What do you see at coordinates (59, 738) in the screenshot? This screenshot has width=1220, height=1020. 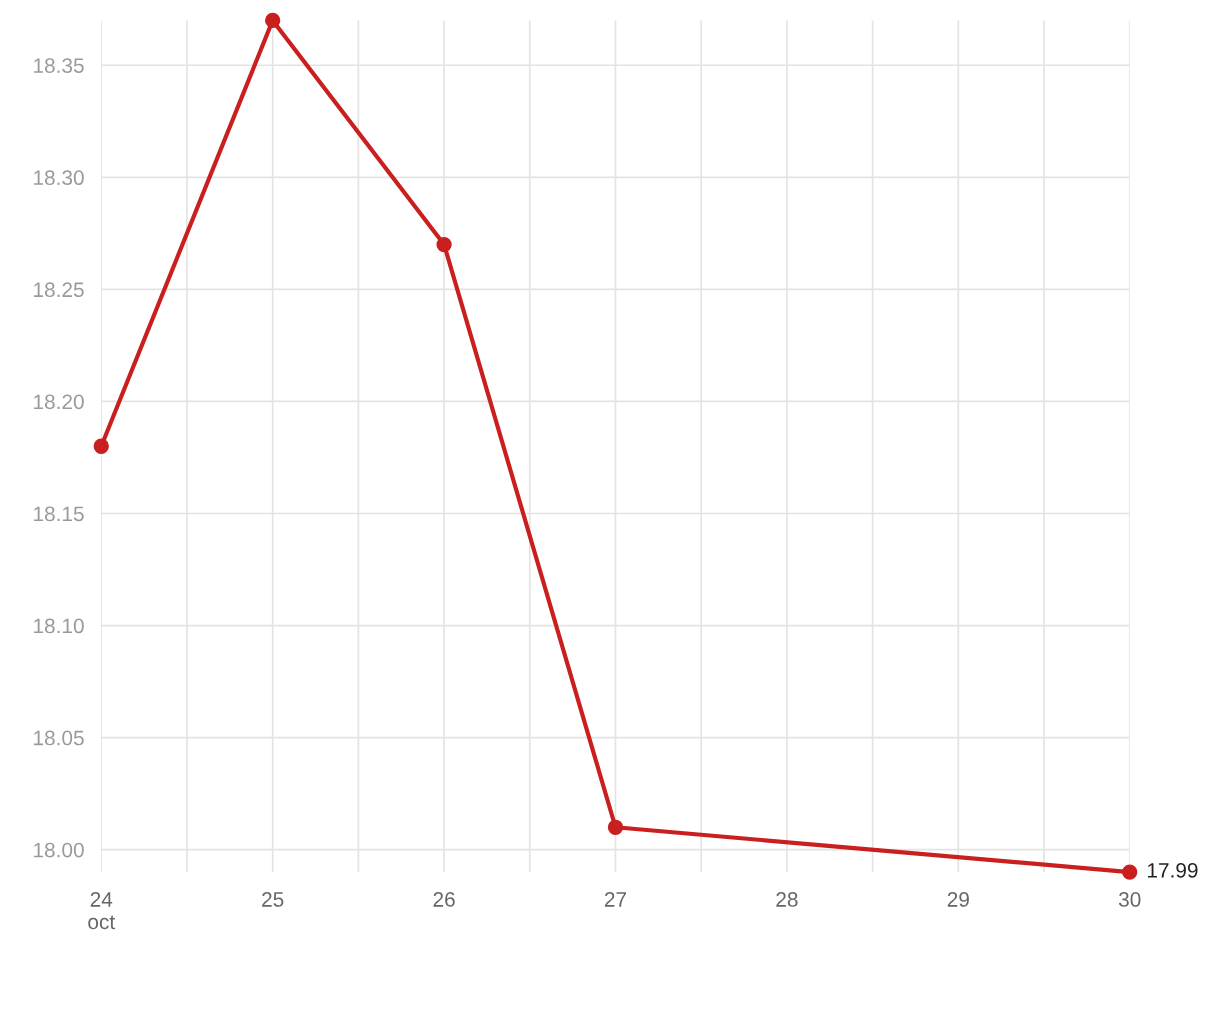 I see `y-tick-label: 18.05` at bounding box center [59, 738].